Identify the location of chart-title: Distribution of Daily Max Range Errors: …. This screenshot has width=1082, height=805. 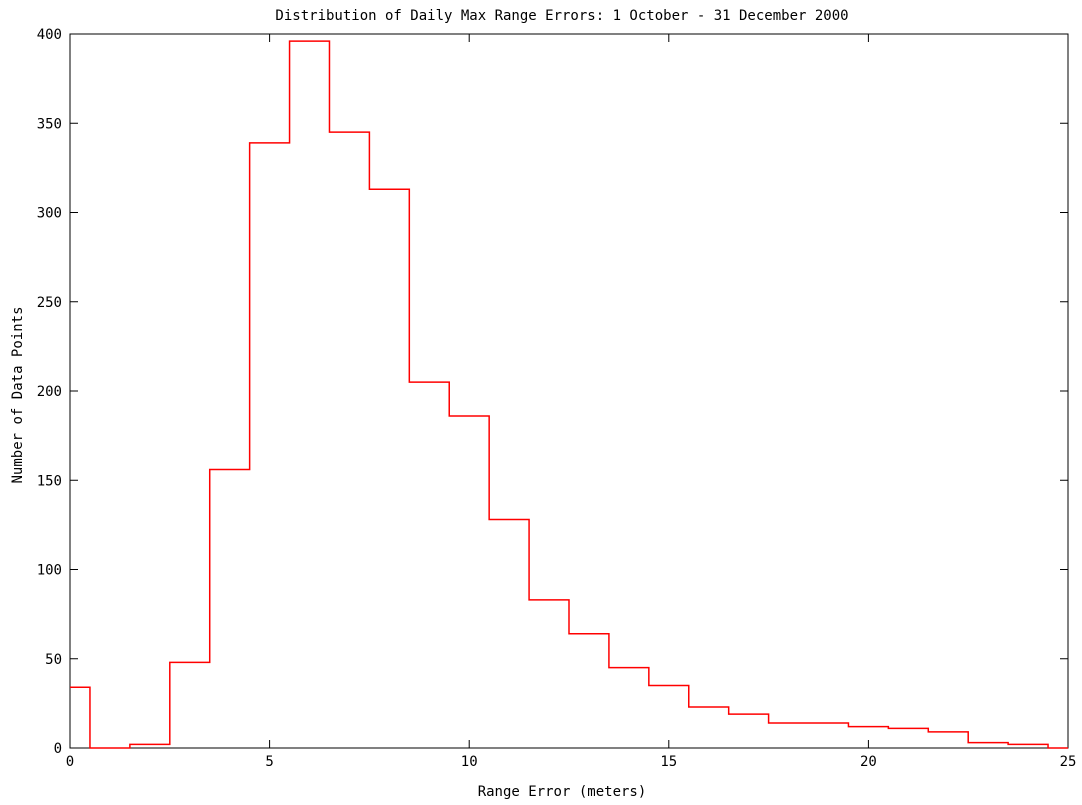
(561, 16).